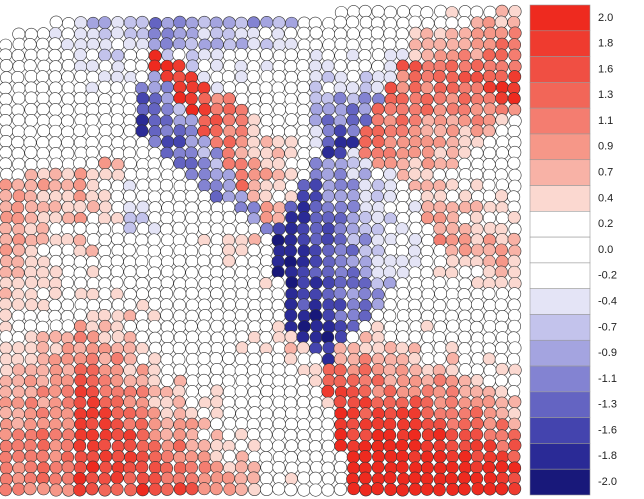 The height and width of the screenshot is (499, 644). Describe the element at coordinates (605, 95) in the screenshot. I see `colorbar-label: 1.3` at that location.